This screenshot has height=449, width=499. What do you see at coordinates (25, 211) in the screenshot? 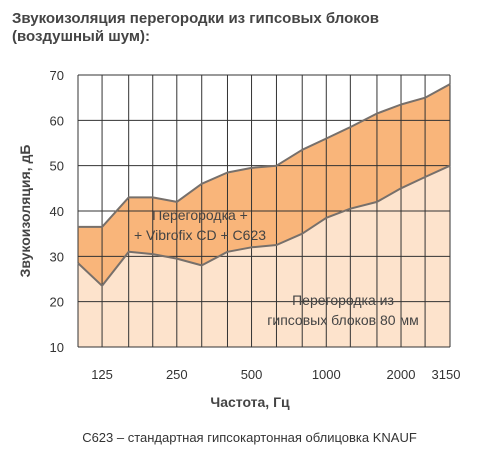
I see `y-axis-label: Звукоизоляция, дБ` at bounding box center [25, 211].